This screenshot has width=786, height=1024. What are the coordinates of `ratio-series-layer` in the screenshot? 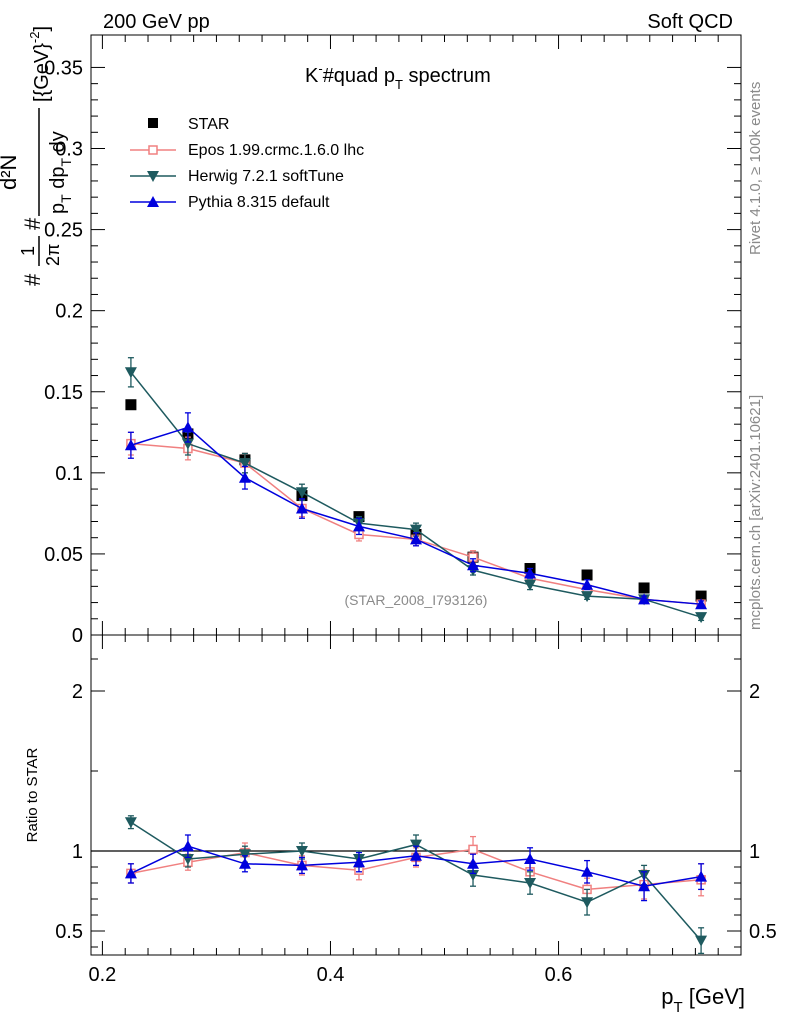 It's located at (416, 885).